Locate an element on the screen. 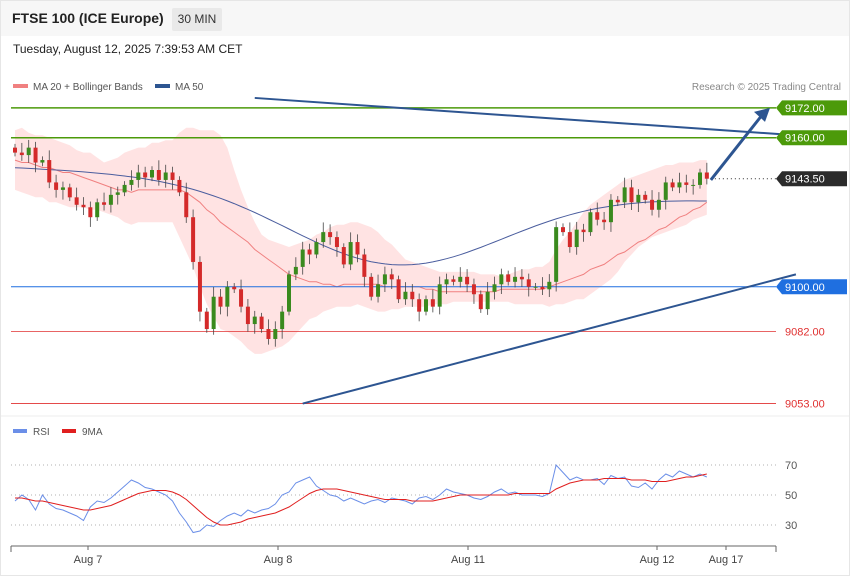 The width and height of the screenshot is (850, 576). level-label: 9082.00 is located at coordinates (805, 333).